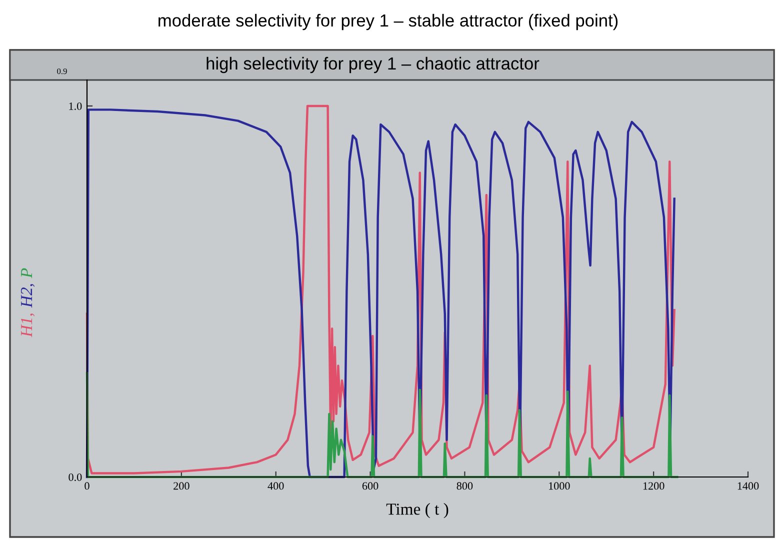 The image size is (776, 541). I want to click on x-tick-label: 400, so click(276, 486).